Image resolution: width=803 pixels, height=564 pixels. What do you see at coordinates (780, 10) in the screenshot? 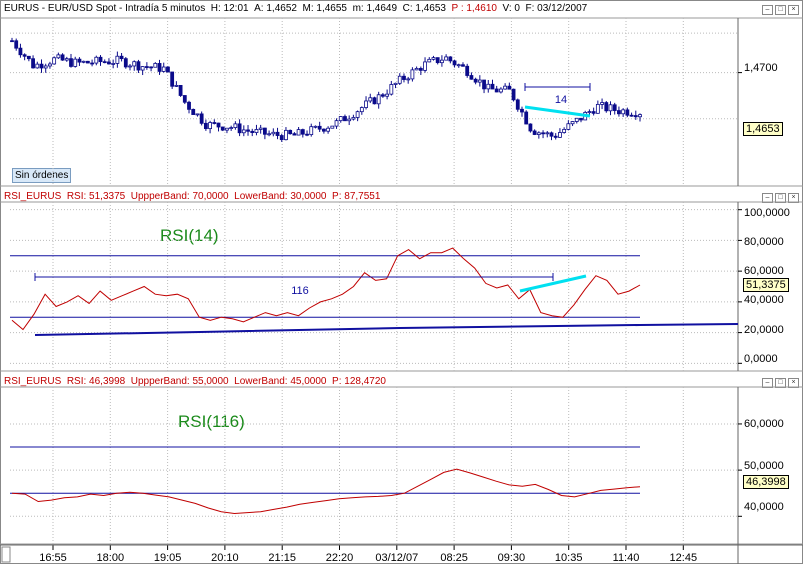
I see `maximize-icon: □` at bounding box center [780, 10].